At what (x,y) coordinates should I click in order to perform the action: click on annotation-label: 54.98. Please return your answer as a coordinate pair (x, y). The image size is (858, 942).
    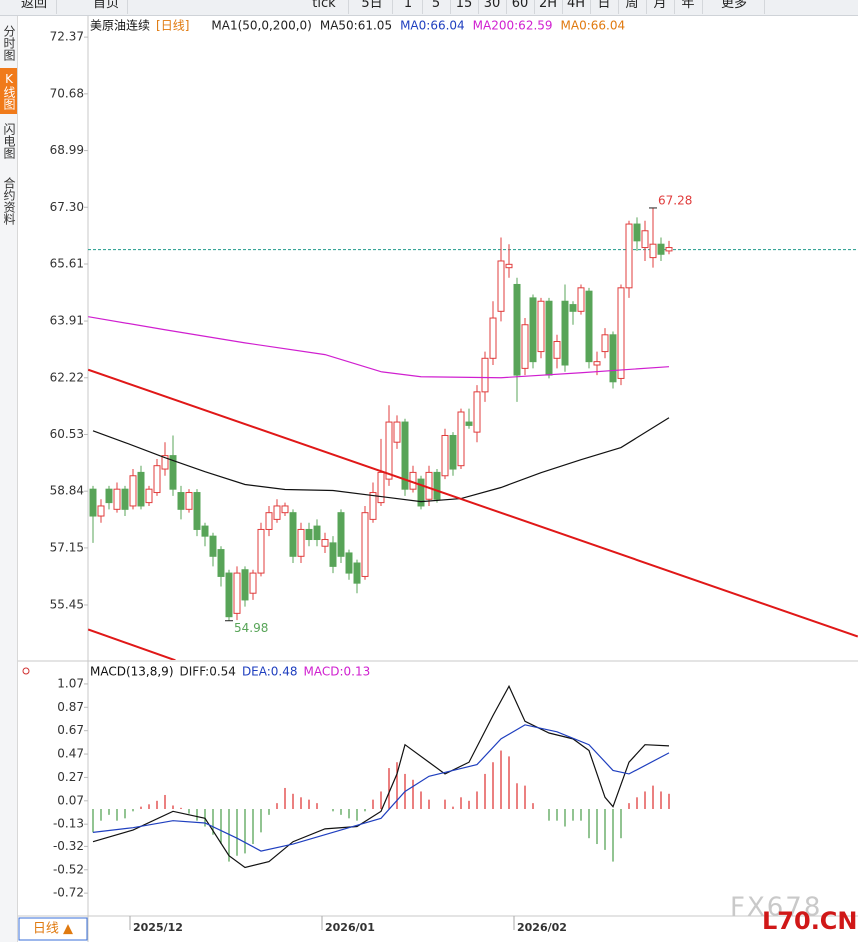
    Looking at the image, I should click on (251, 628).